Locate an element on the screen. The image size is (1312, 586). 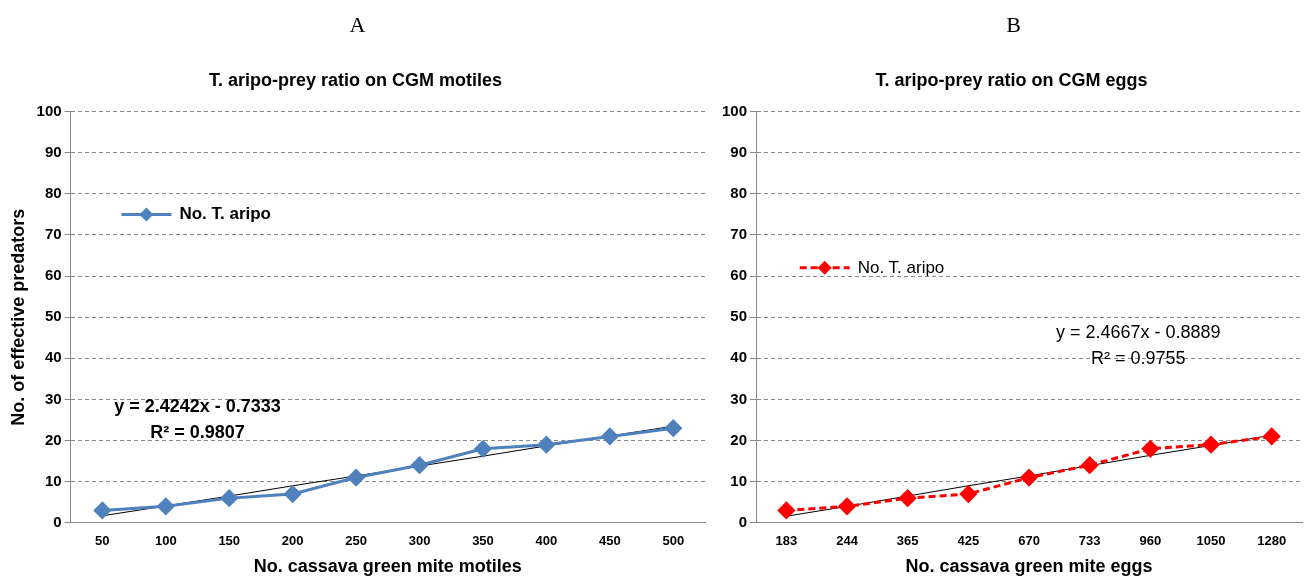
x-tick-label: 425 is located at coordinates (968, 541).